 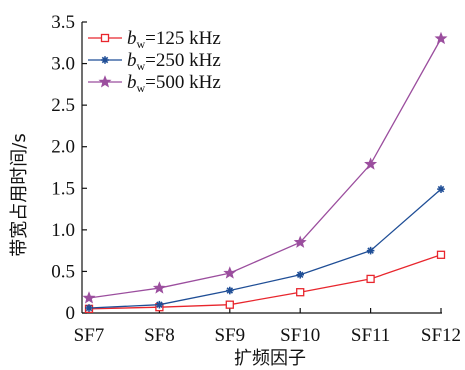 I want to click on y-tick-label: 3.0, so click(x=63, y=64).